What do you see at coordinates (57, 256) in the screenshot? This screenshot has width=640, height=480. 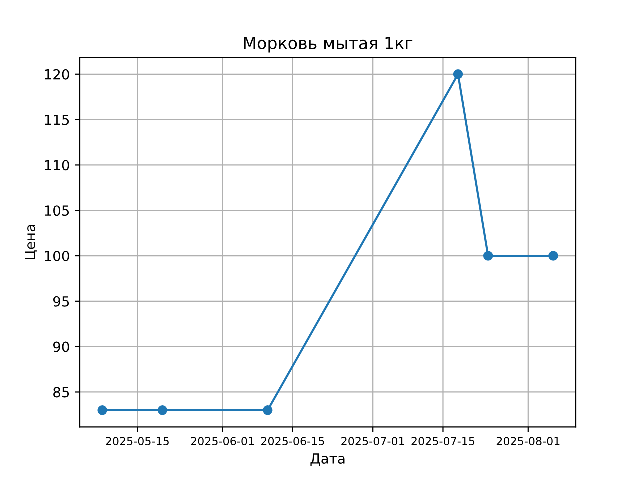 I see `y-tick-label: 100` at bounding box center [57, 256].